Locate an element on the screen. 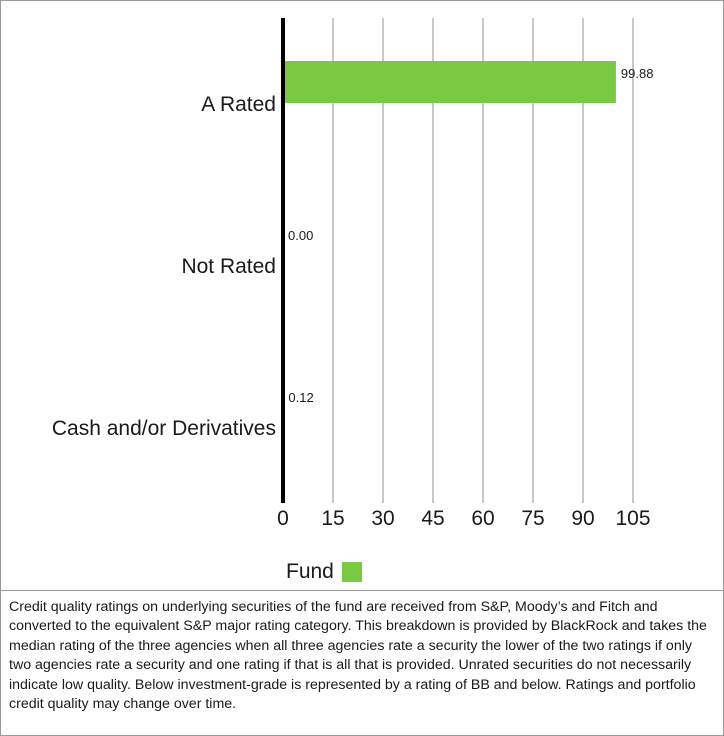  value-label-0: 99.88 is located at coordinates (637, 73).